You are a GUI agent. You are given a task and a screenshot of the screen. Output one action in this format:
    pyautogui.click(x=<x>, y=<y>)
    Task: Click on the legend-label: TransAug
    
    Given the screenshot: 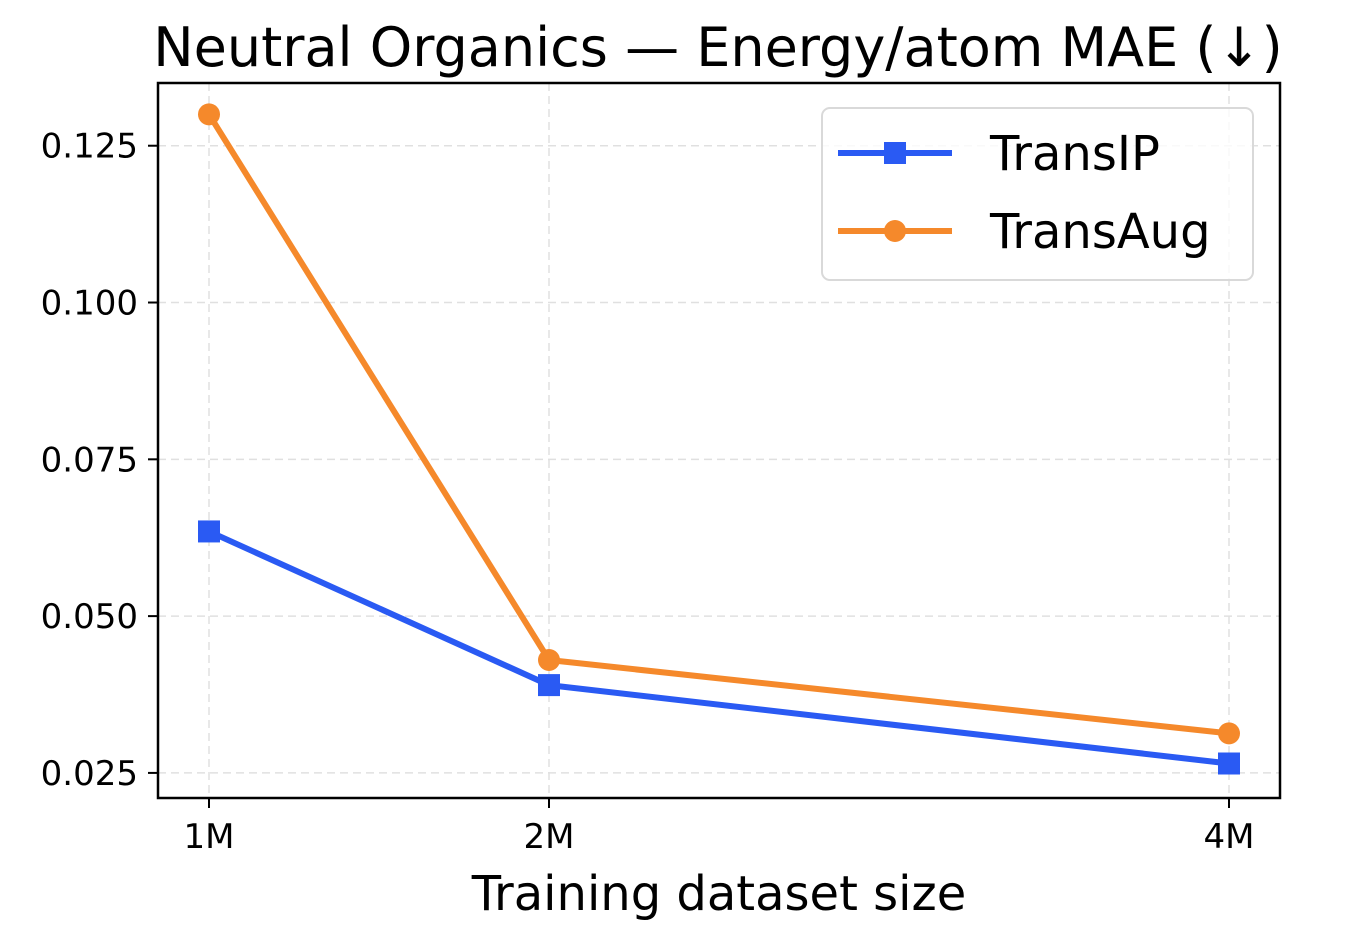 What is the action you would take?
    pyautogui.click(x=1100, y=232)
    